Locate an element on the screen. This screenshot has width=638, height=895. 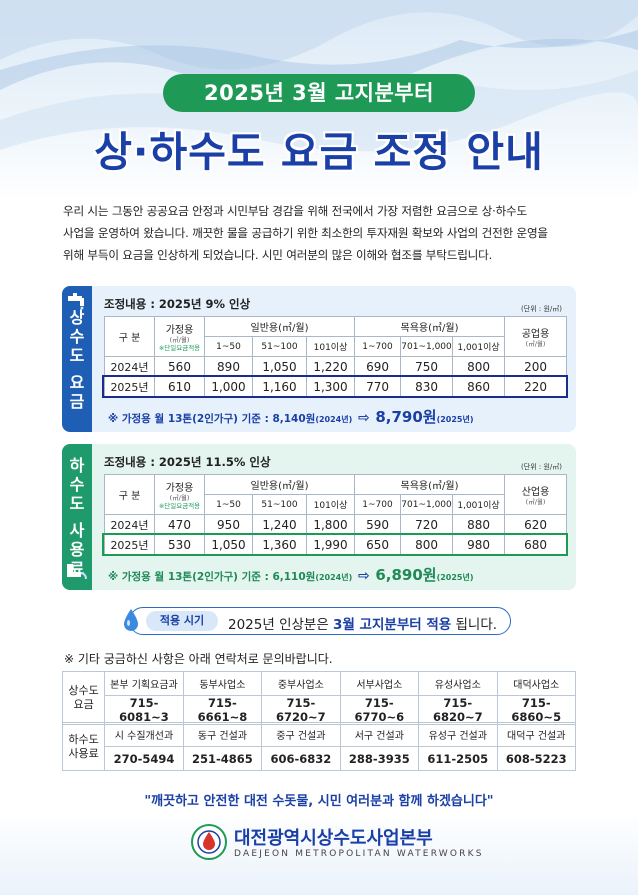
apply-period-box: 적용 시기 2025년 인상분은 3월 고지분부터 적용 됩니다. is located at coordinates (317, 621).